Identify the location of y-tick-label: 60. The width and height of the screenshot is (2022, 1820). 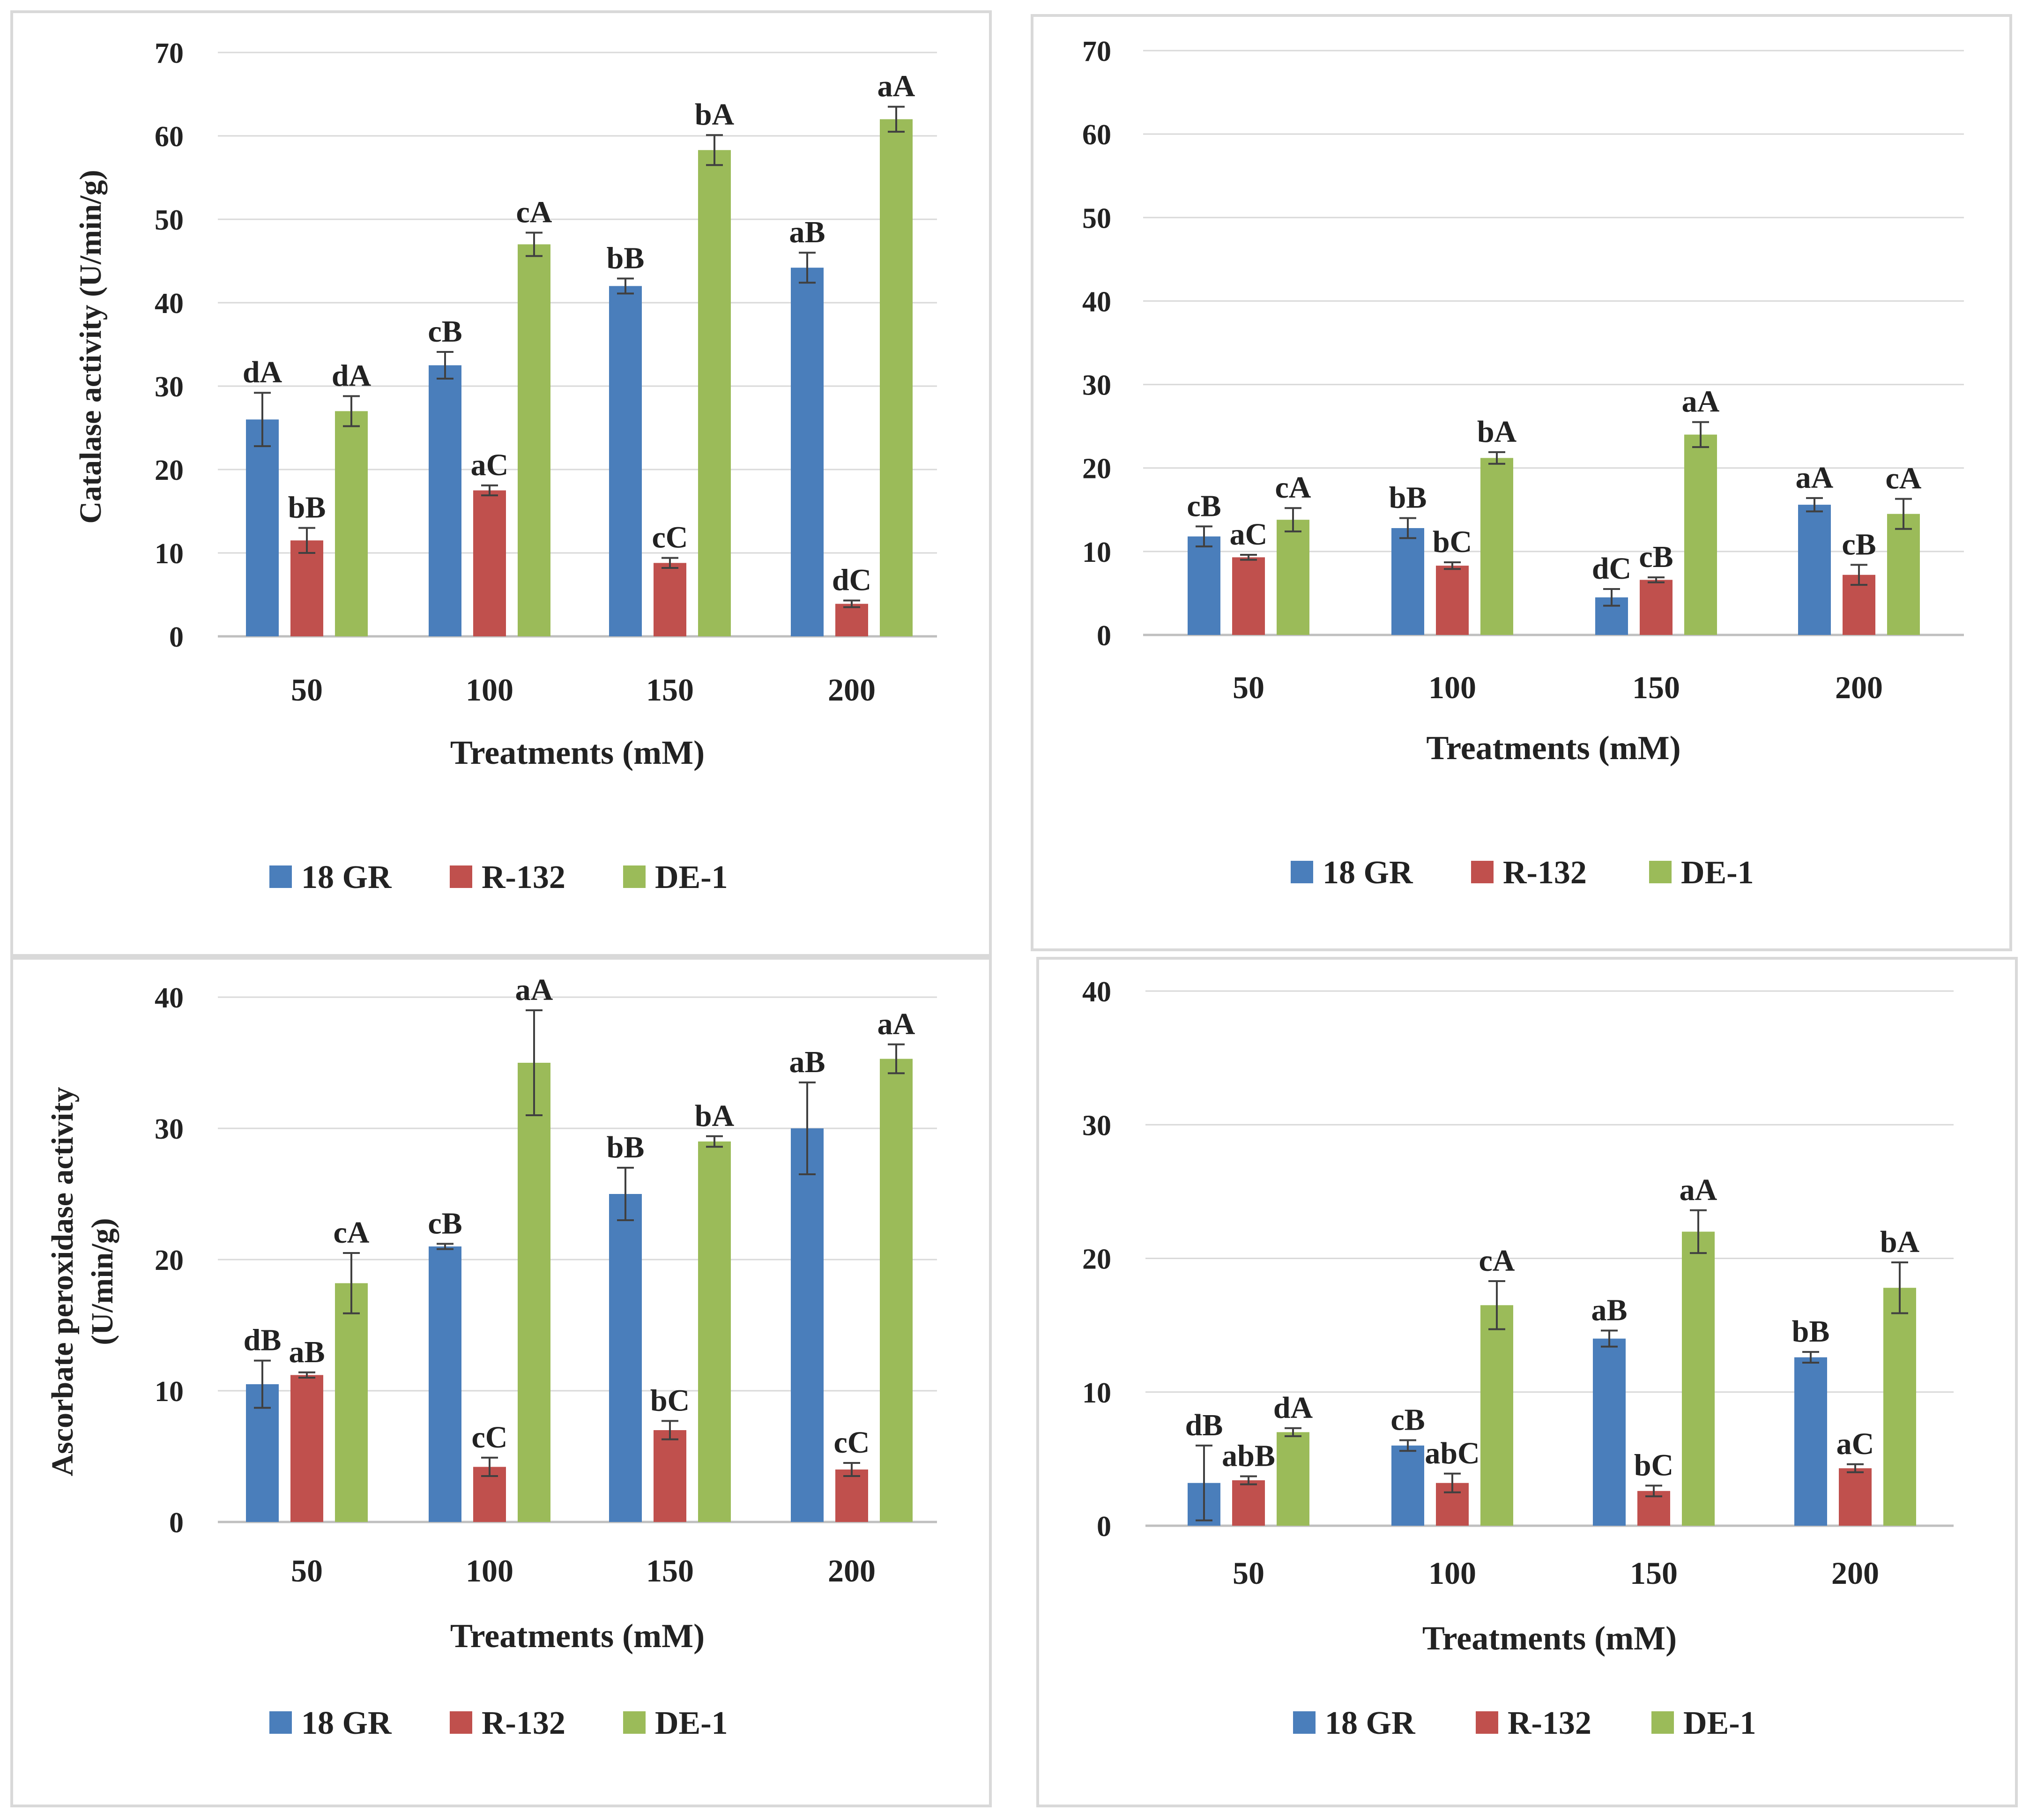
(1096, 135).